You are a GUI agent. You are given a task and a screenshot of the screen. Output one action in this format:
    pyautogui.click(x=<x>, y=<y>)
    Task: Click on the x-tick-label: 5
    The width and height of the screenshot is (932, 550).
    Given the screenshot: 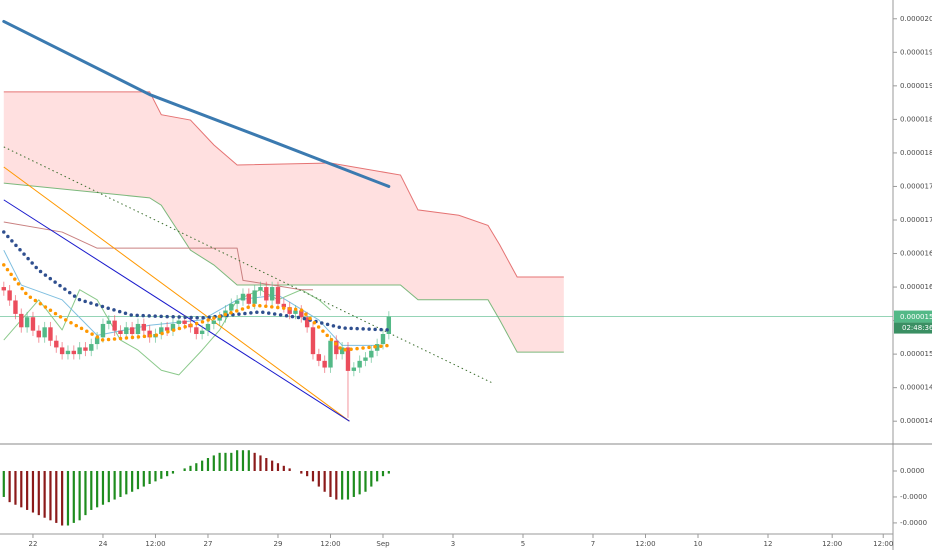 What is the action you would take?
    pyautogui.click(x=523, y=544)
    